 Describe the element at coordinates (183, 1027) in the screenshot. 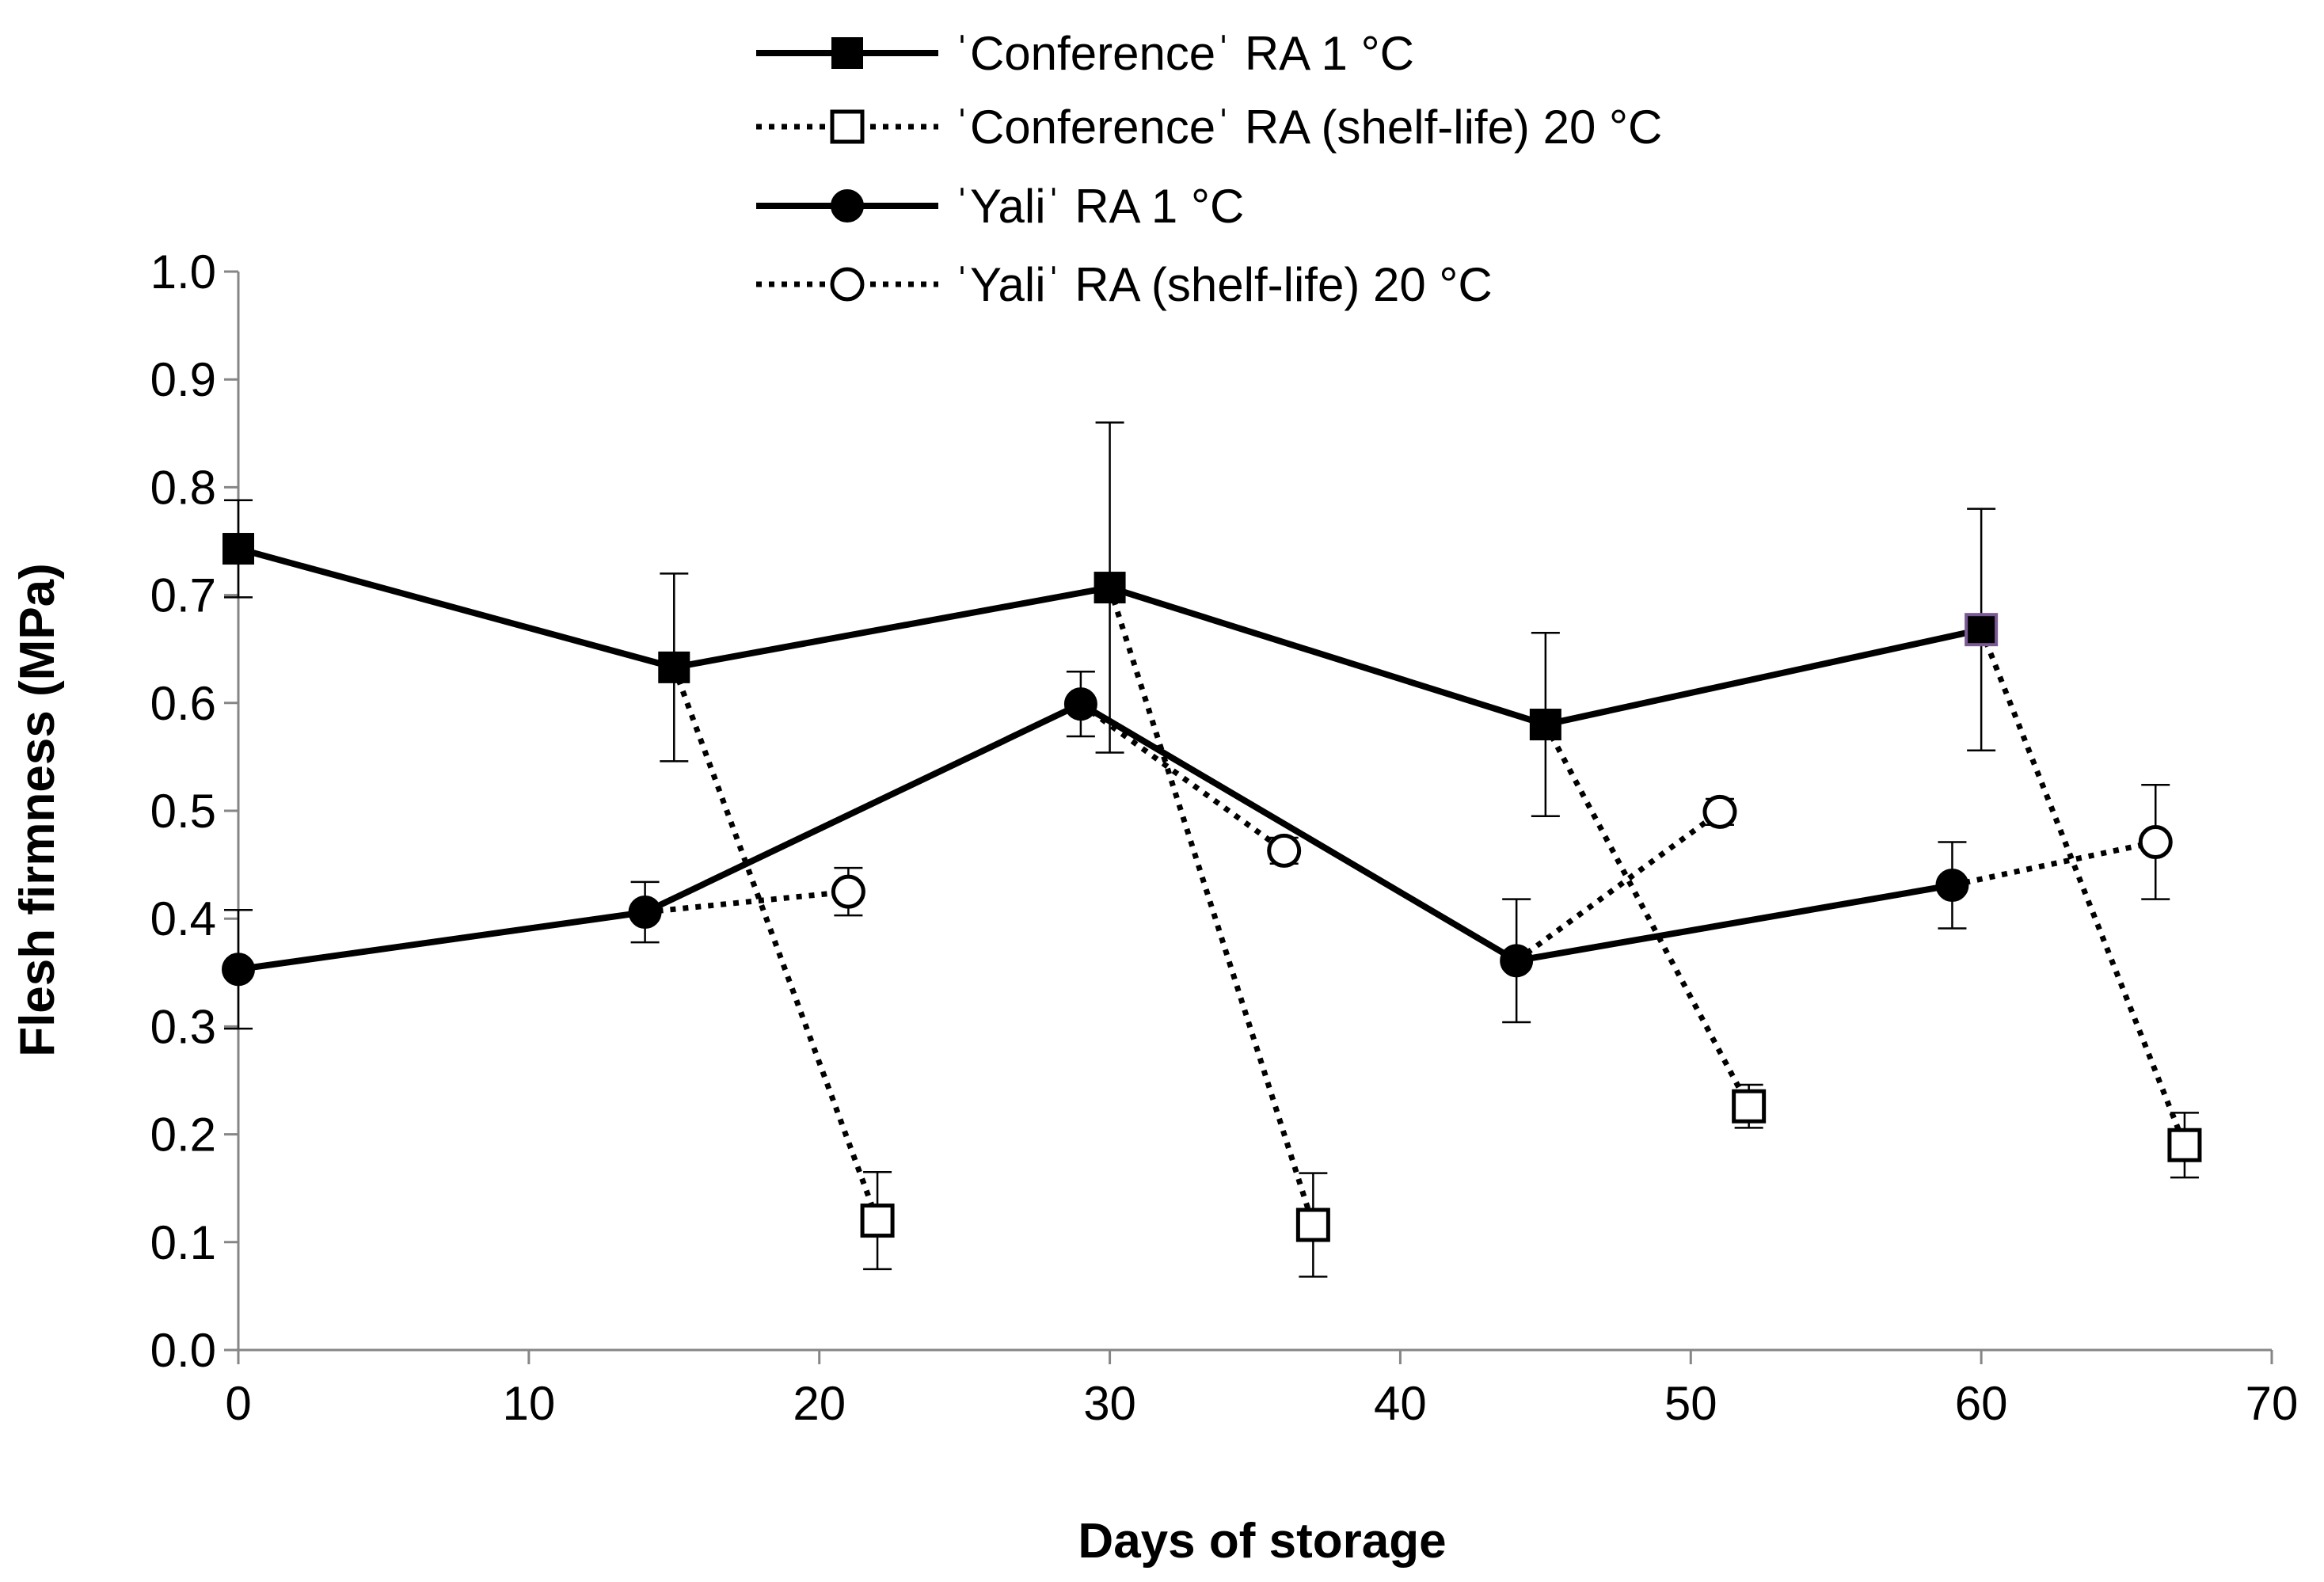

I see `y-tick-label: 0.3` at that location.